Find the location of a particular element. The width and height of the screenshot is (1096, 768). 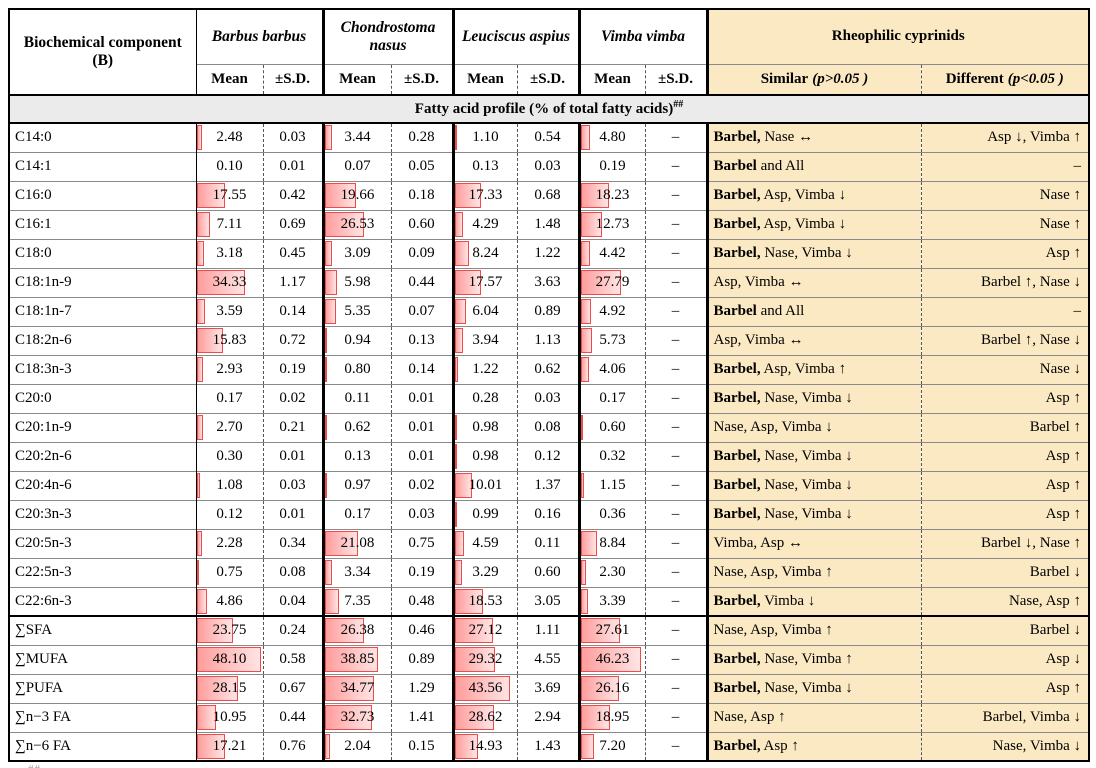

aspius-sd: 0.68 is located at coordinates (547, 195).